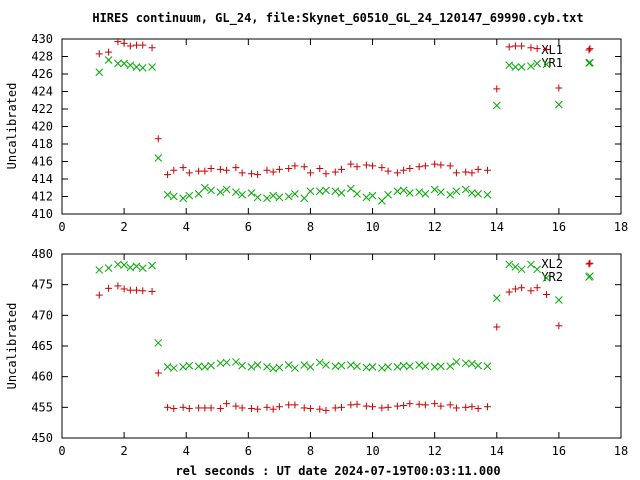 Image resolution: width=640 pixels, height=480 pixels. Describe the element at coordinates (621, 451) in the screenshot. I see `bottom-x-tick-label: 18` at that location.